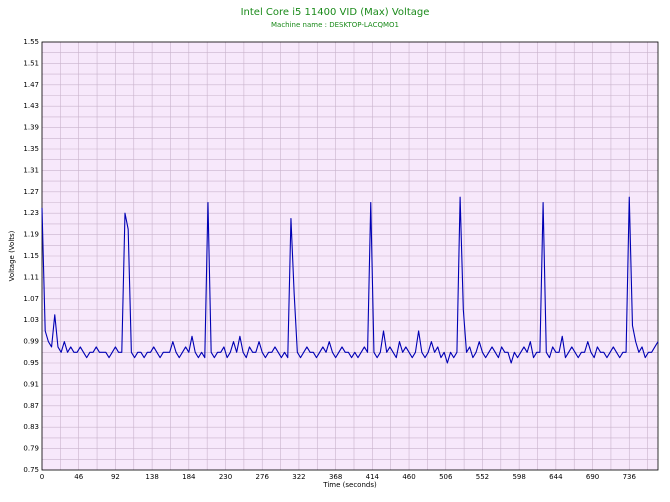 The height and width of the screenshot is (502, 670). What do you see at coordinates (31, 384) in the screenshot?
I see `y-tick-label: 0.91` at bounding box center [31, 384].